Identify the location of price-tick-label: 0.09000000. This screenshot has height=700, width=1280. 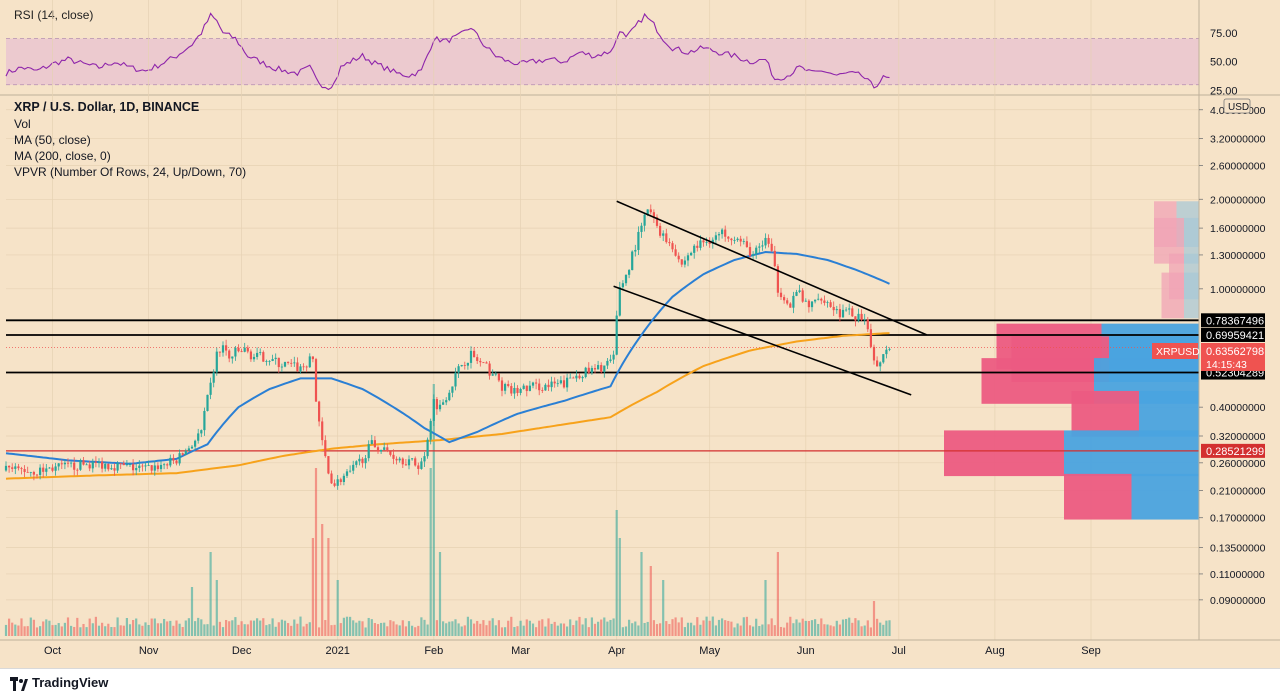
(1238, 601).